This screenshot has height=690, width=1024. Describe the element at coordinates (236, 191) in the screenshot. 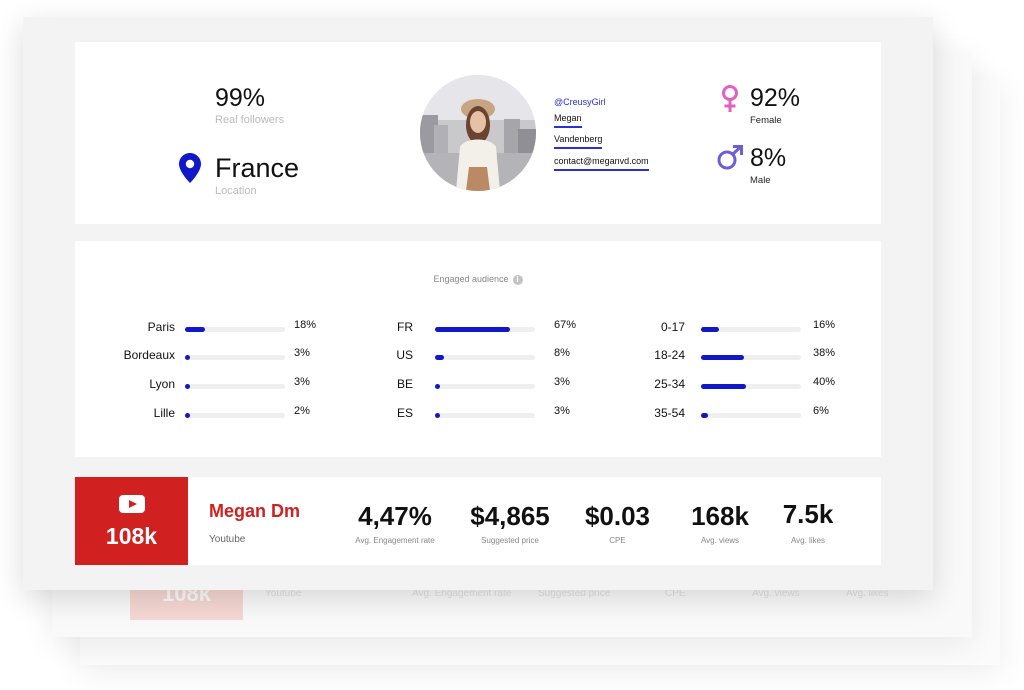

I see `location-label: Location` at that location.